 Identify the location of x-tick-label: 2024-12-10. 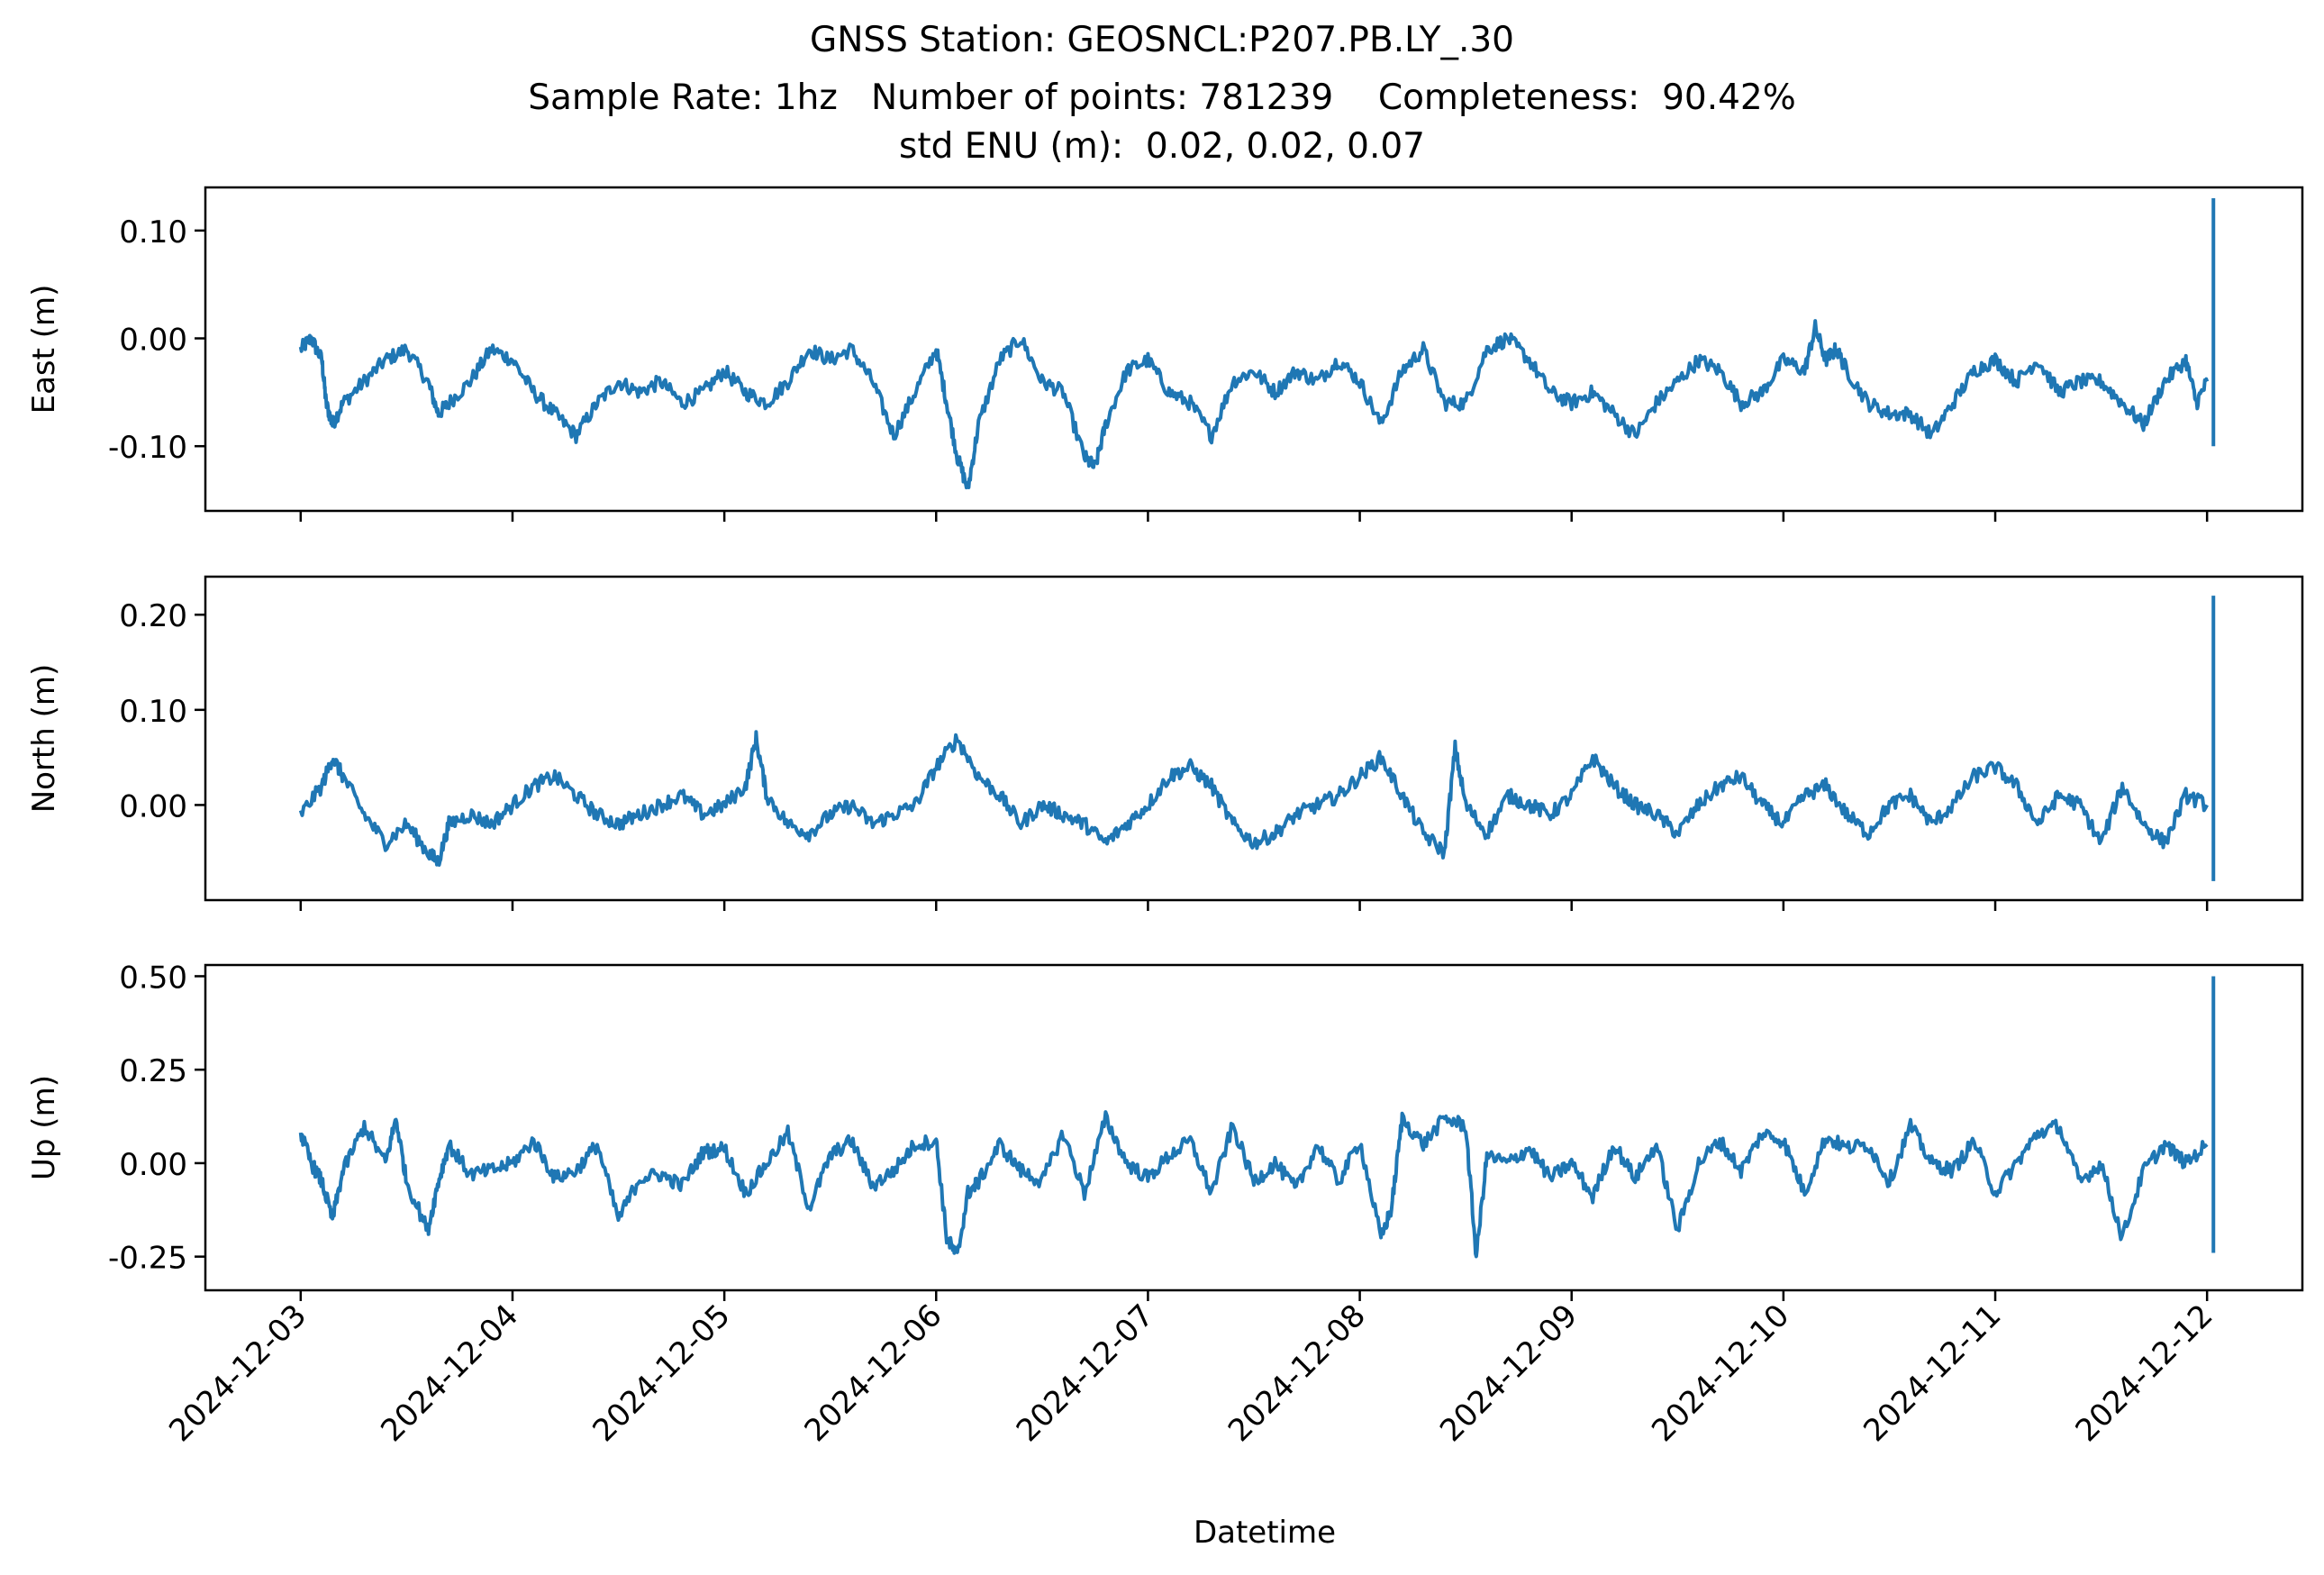
(1721, 1373).